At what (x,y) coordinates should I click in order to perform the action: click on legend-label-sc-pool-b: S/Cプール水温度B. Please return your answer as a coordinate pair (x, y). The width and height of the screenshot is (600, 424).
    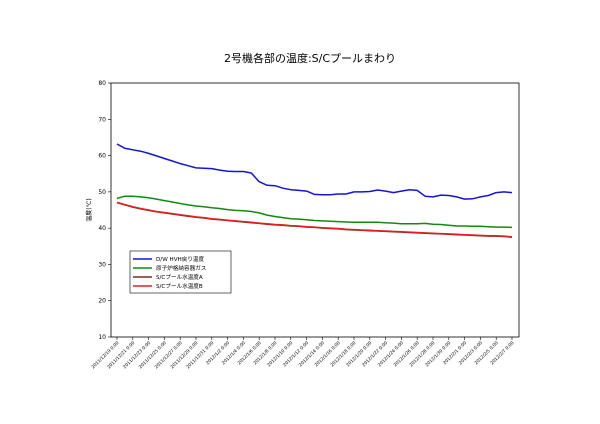
    Looking at the image, I should click on (179, 286).